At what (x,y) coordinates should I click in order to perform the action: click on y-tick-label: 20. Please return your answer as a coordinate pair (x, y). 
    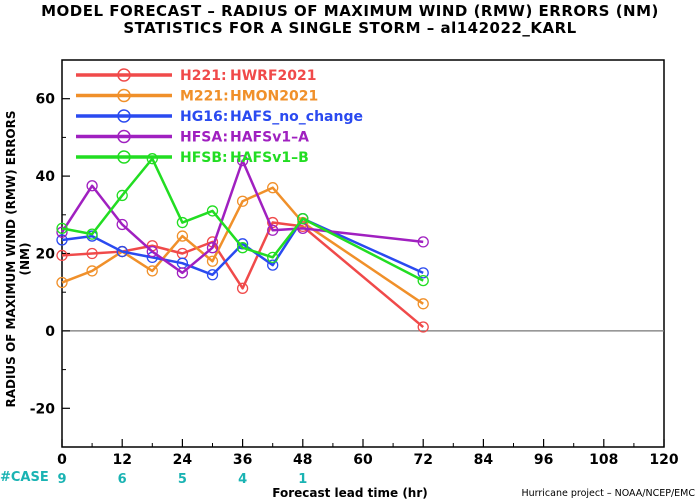
    Looking at the image, I should click on (46, 255).